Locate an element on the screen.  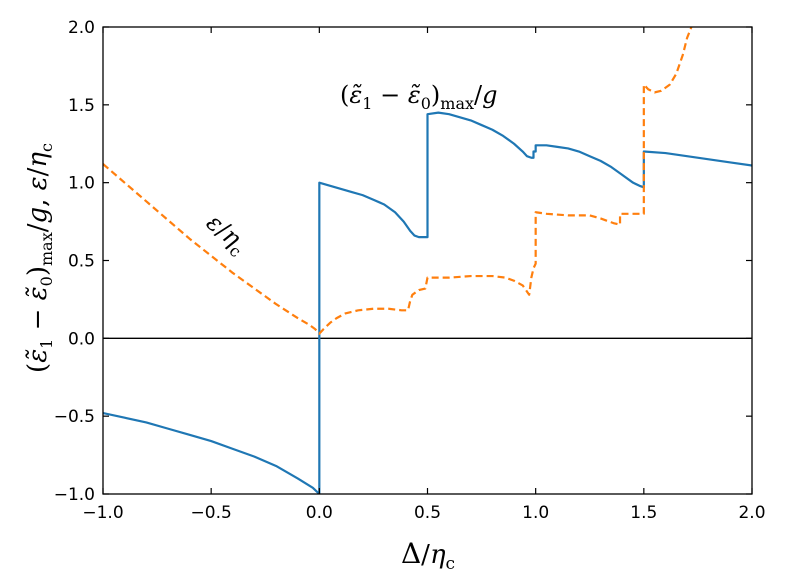
x-axis-title: Δ/ηc is located at coordinates (428, 554).